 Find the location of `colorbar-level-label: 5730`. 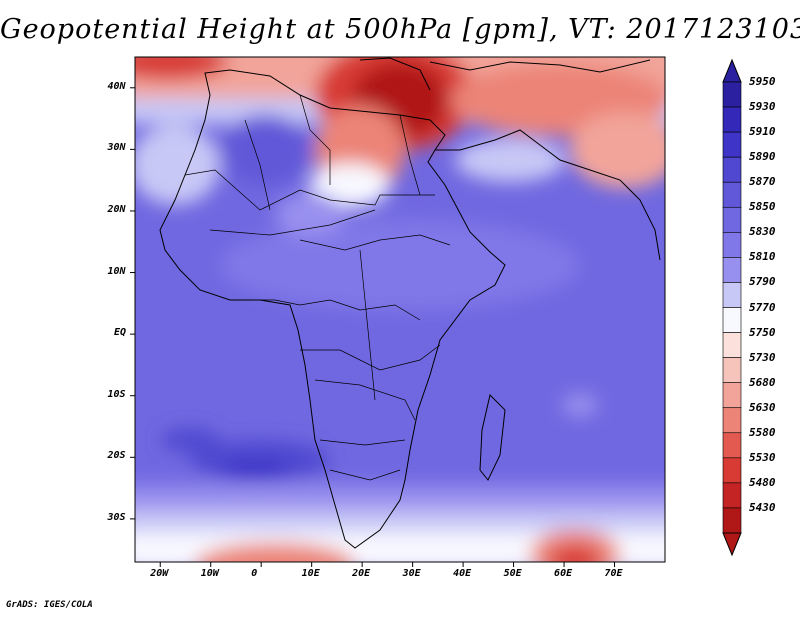

colorbar-level-label: 5730 is located at coordinates (762, 357).